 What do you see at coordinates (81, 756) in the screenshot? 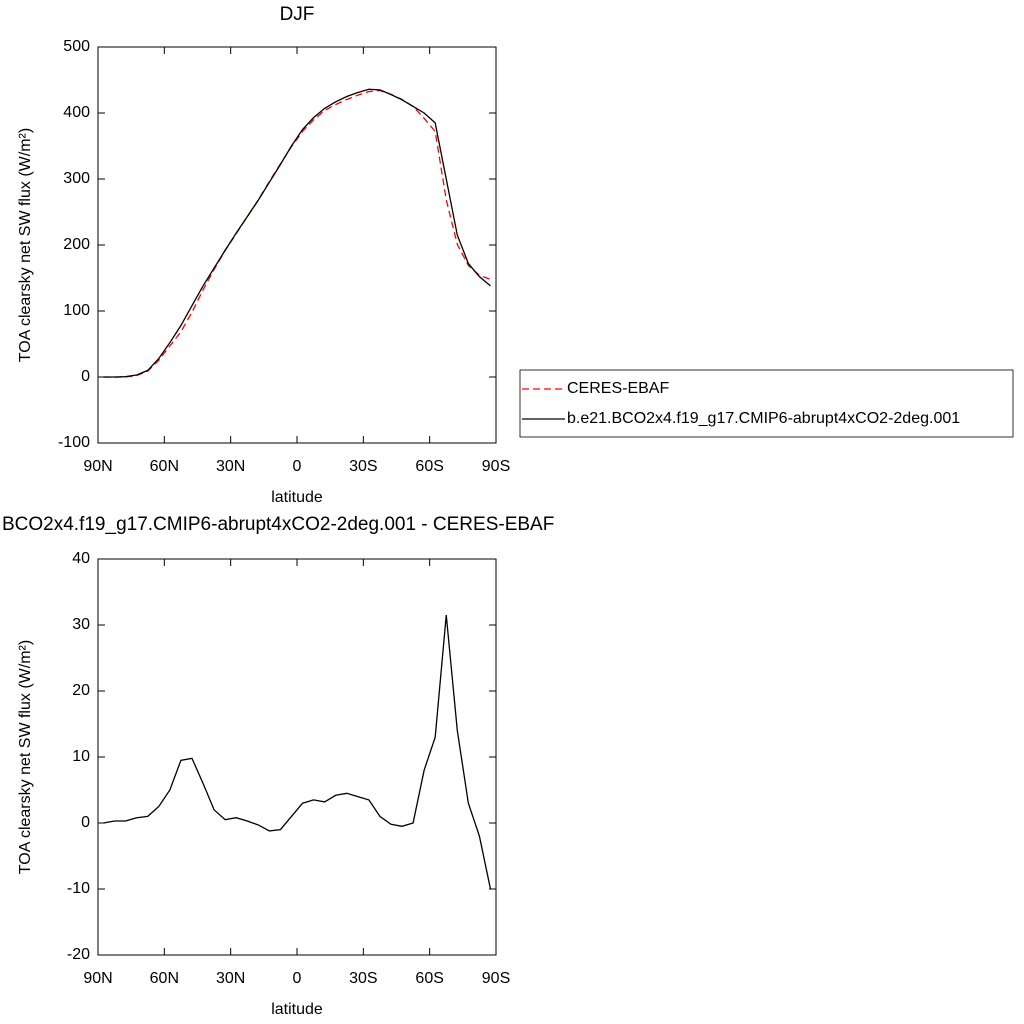
I see `y-tick-label: 10` at bounding box center [81, 756].